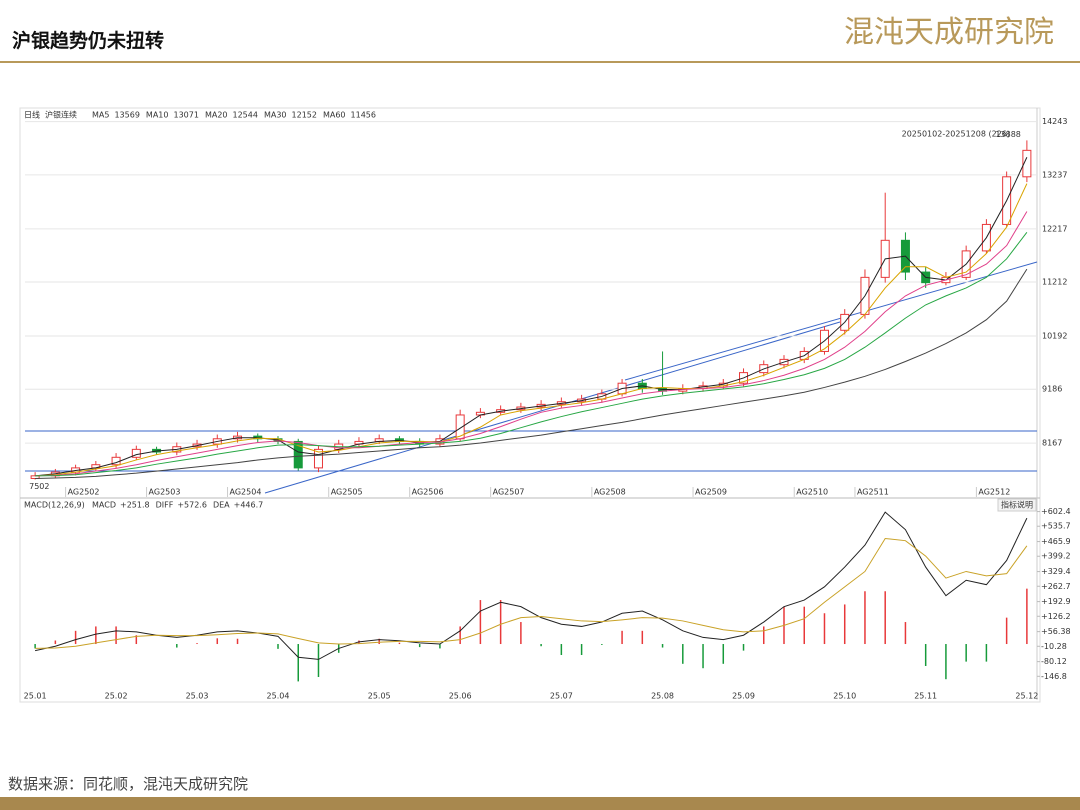  I want to click on y-tick-label: +399.2, so click(1056, 556).